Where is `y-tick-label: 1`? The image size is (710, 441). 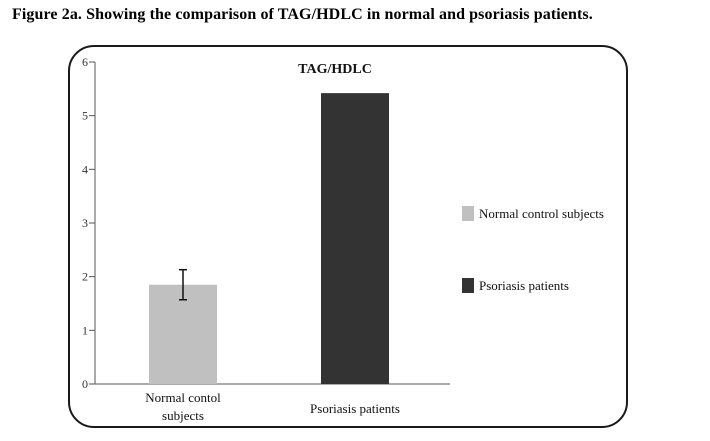
y-tick-label: 1 is located at coordinates (85, 330).